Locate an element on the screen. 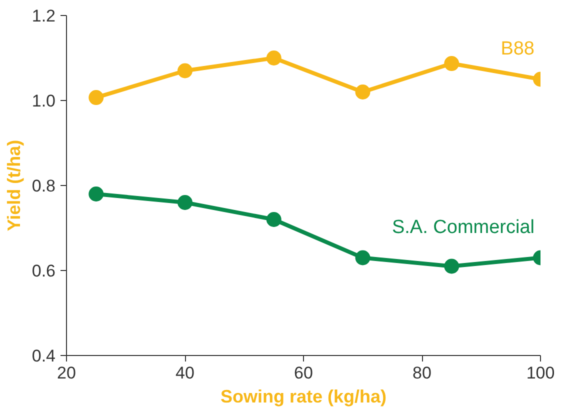  x-tick-label: 80 is located at coordinates (422, 373).